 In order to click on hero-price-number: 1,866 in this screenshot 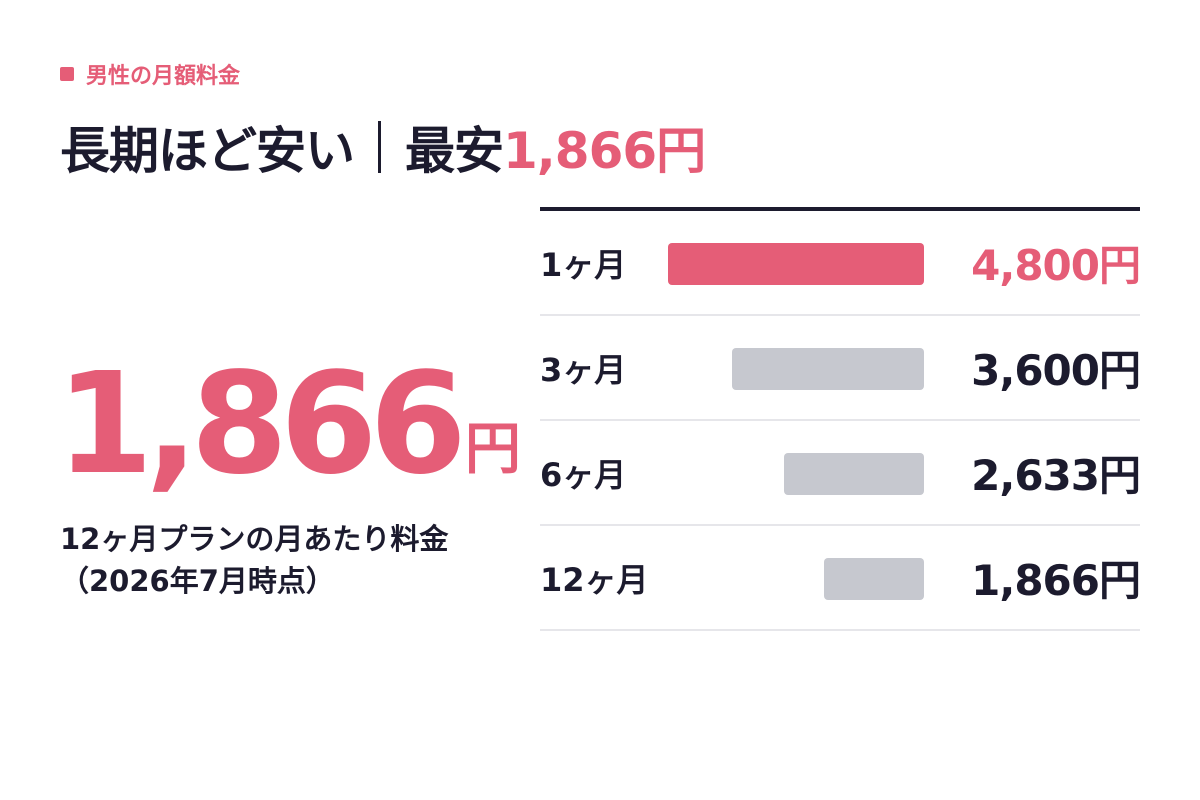, I will do `click(261, 424)`.